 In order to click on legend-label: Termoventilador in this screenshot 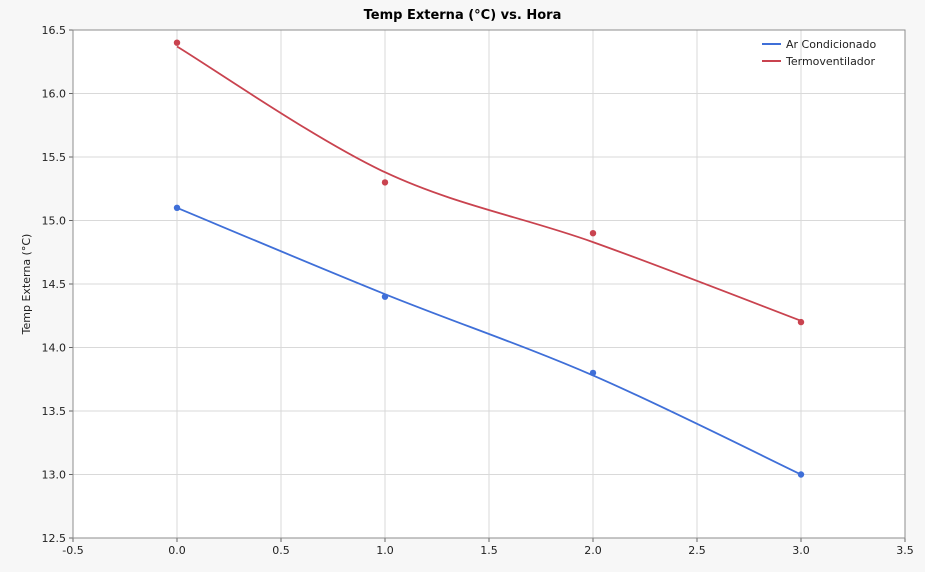, I will do `click(830, 61)`.